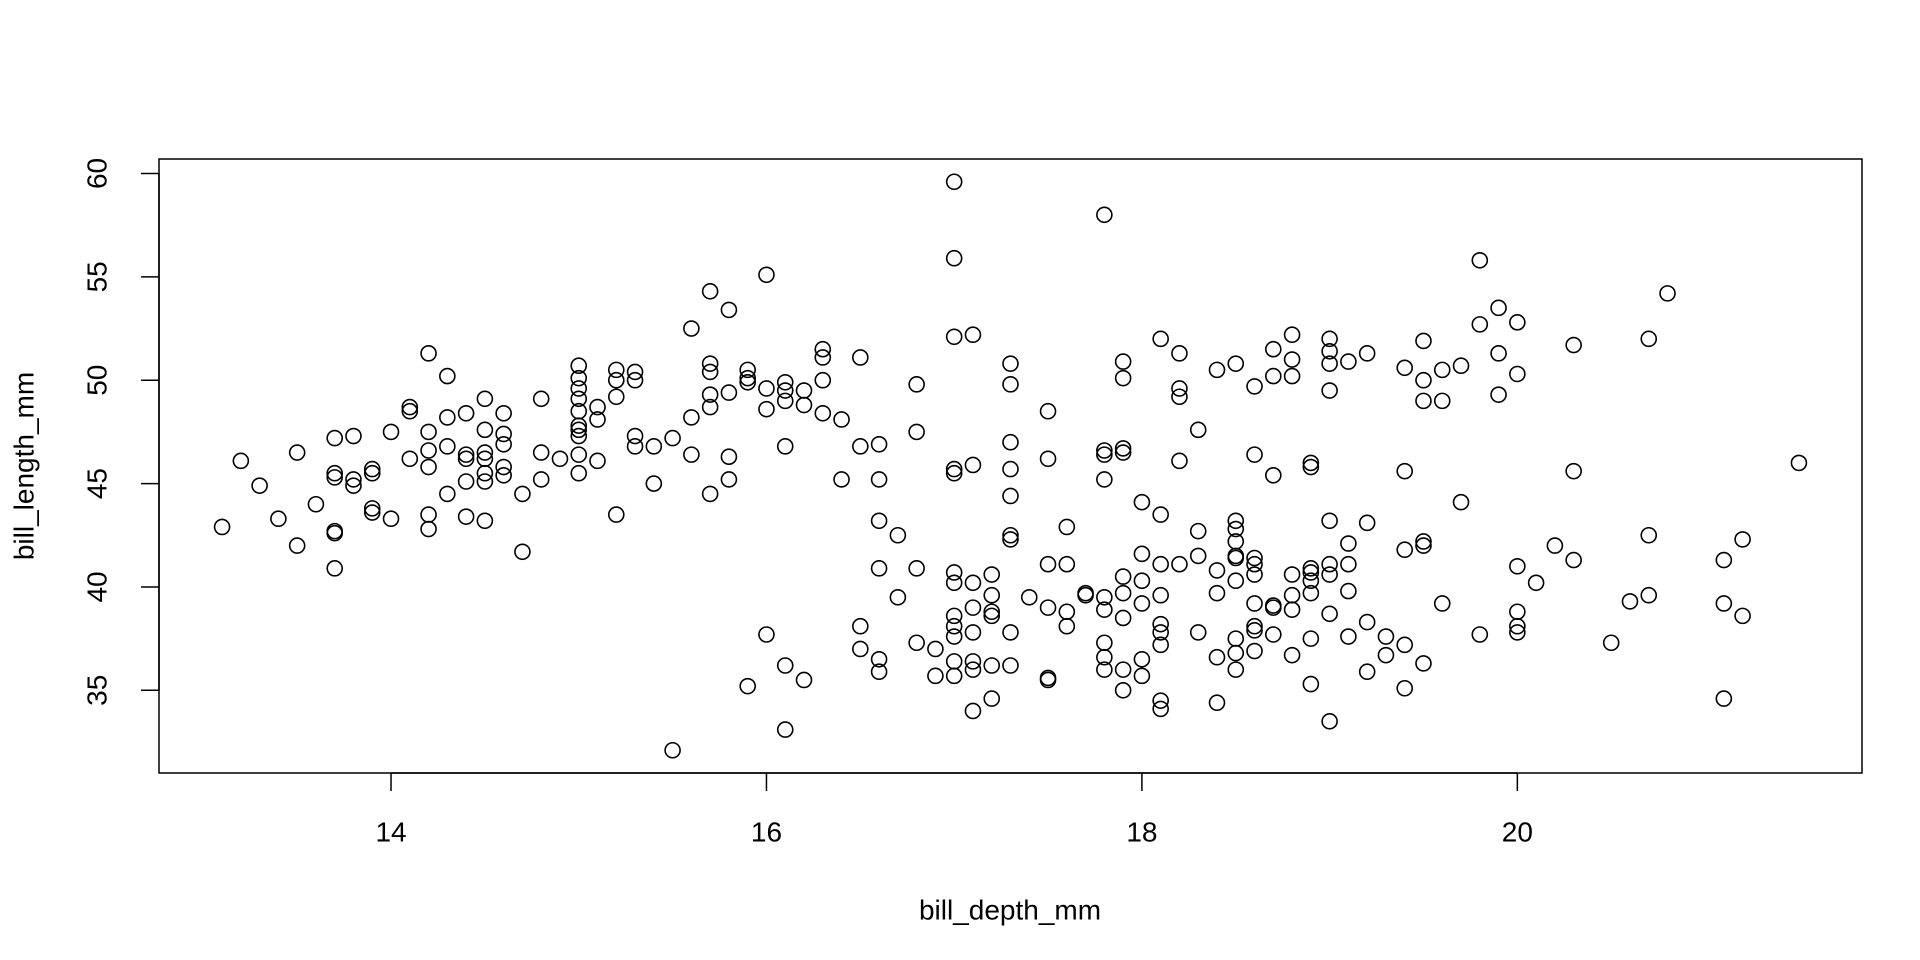 The image size is (1920, 960). What do you see at coordinates (766, 831) in the screenshot?
I see `x-tick-label: 16` at bounding box center [766, 831].